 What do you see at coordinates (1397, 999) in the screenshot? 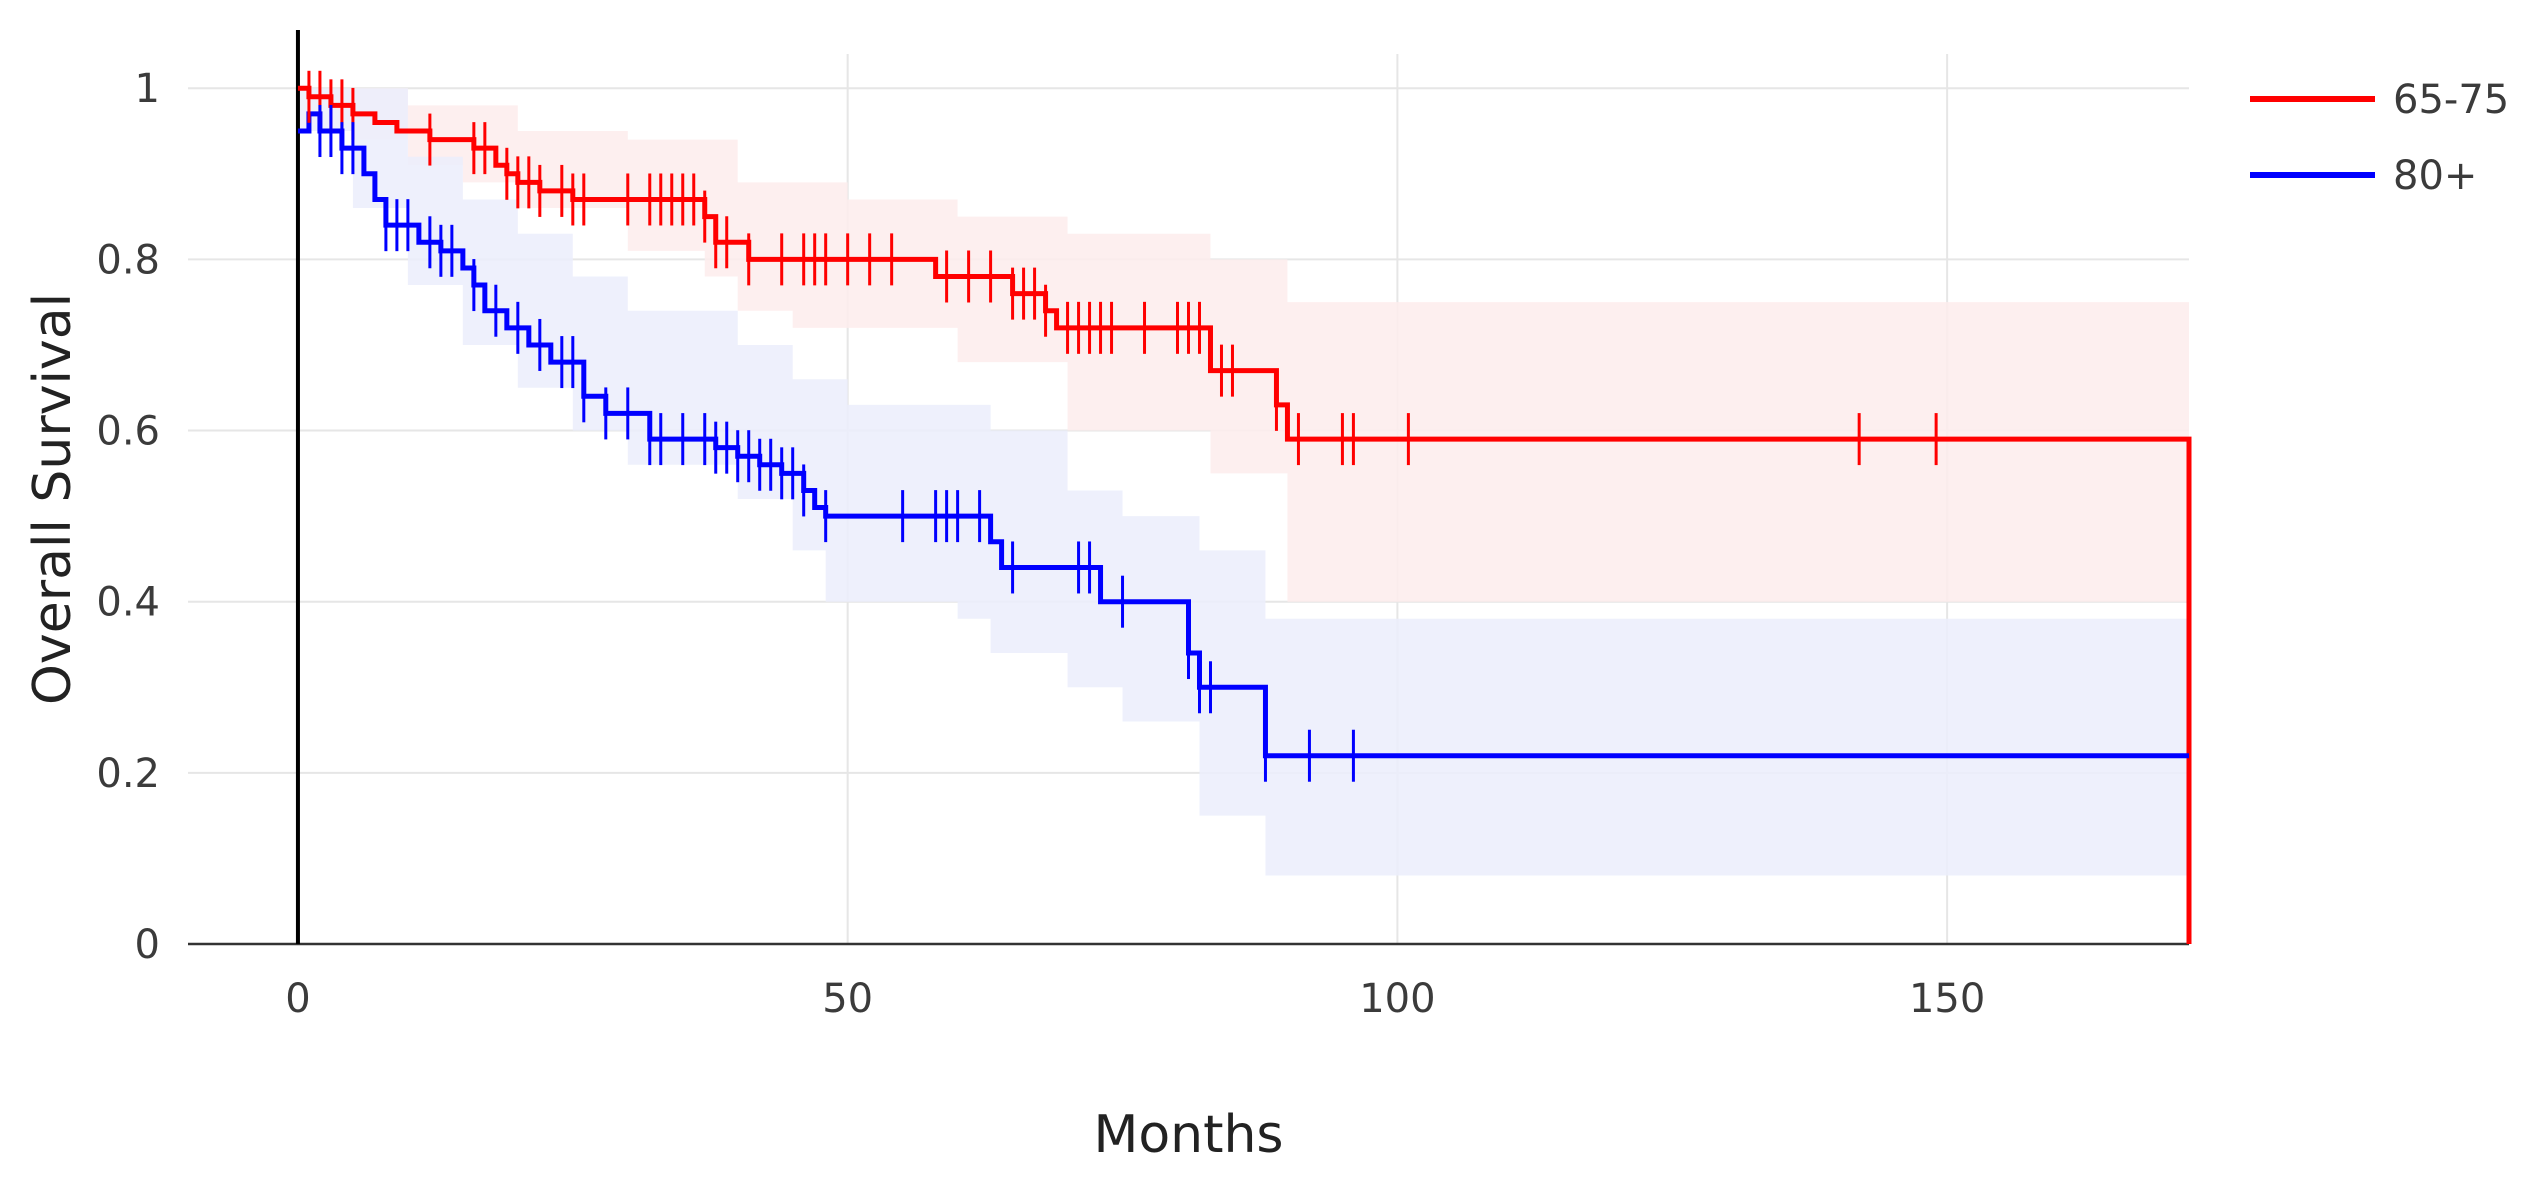
I see `x-tick-label: 100` at bounding box center [1397, 999].